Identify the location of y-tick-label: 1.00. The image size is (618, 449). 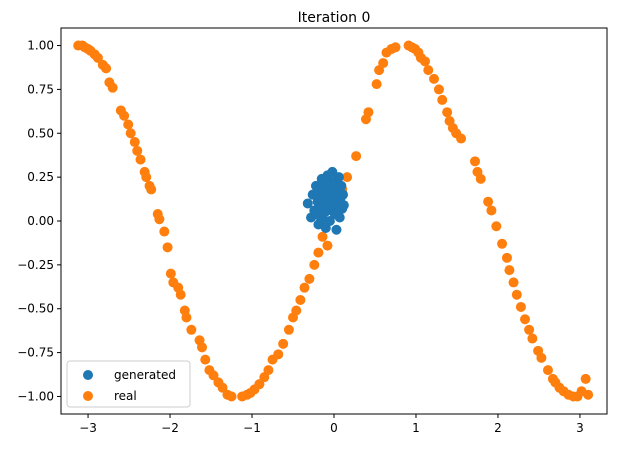
(40, 46).